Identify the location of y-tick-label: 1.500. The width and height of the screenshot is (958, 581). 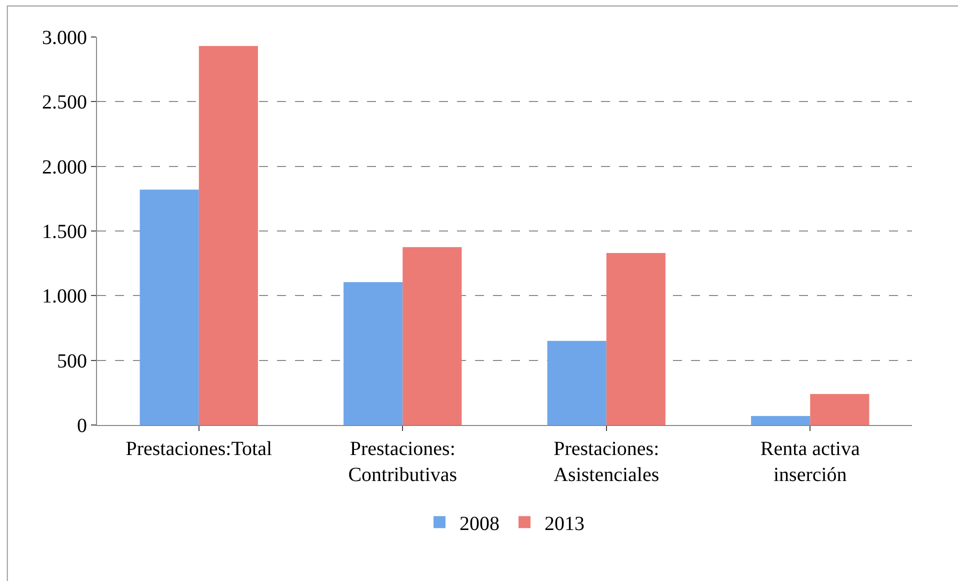
(64, 232).